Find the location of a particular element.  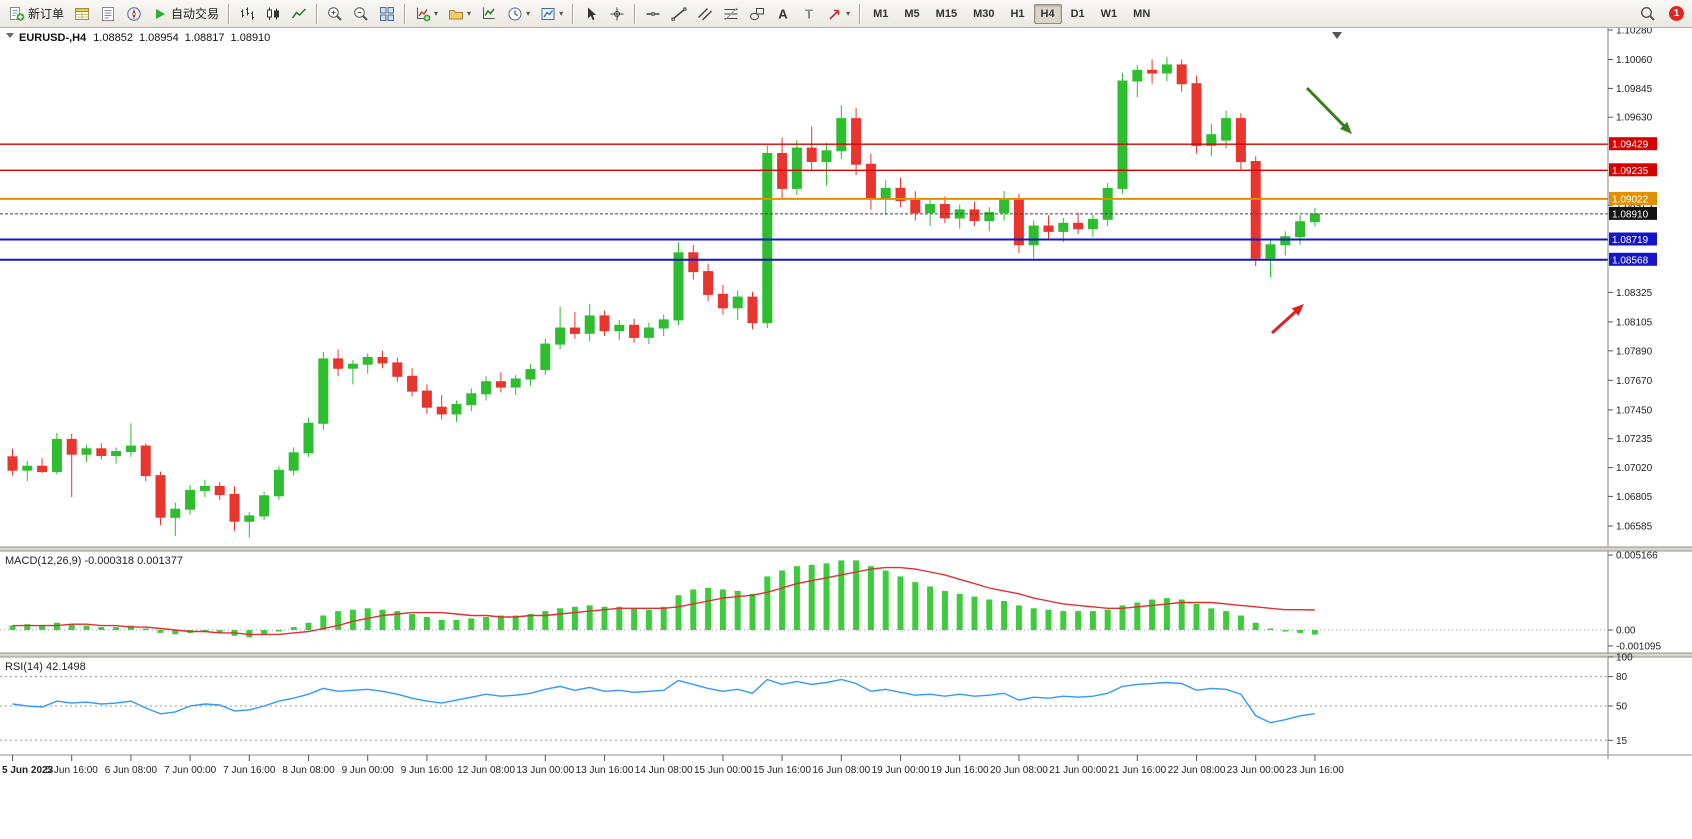

line-icon is located at coordinates (299, 12).